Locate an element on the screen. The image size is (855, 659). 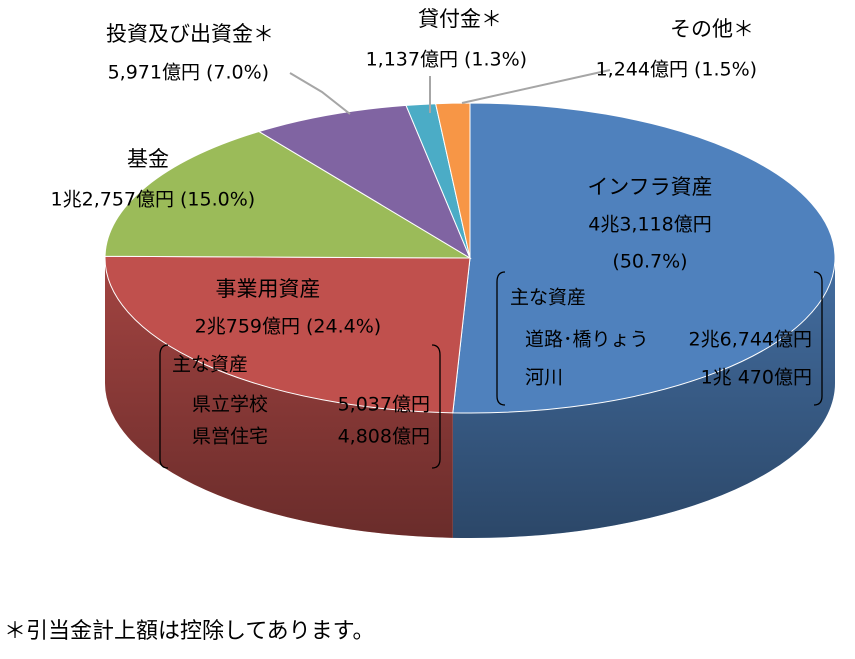
value-label: (15.0%) is located at coordinates (217, 200).